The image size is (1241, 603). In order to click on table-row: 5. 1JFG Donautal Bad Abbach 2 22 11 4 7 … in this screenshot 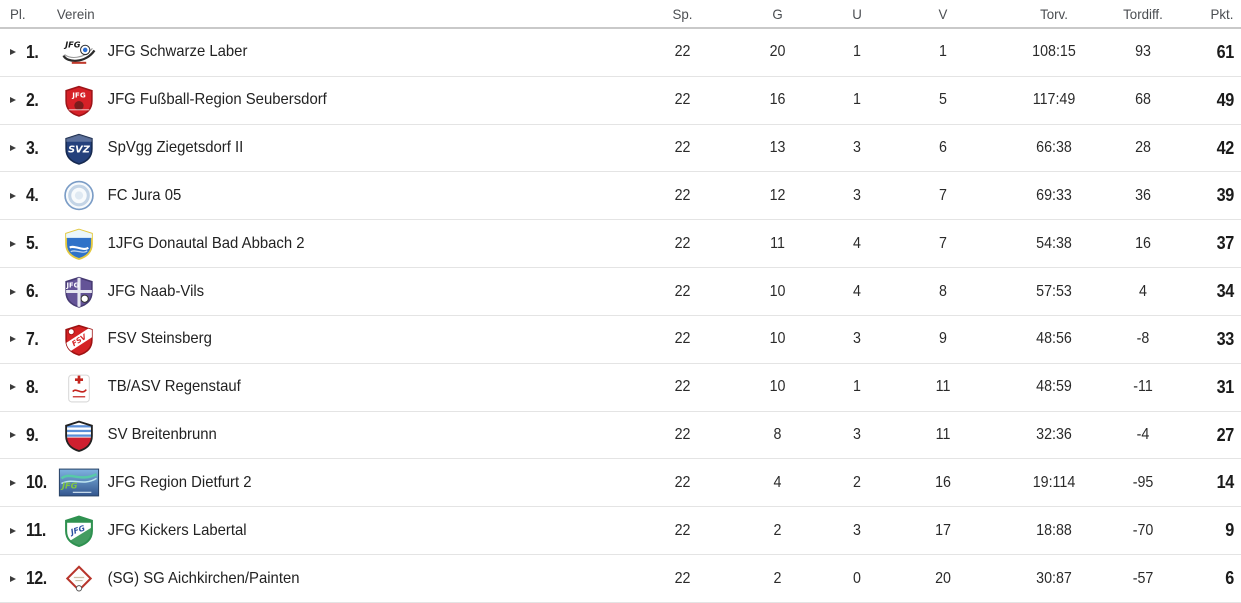, I will do `click(620, 244)`.